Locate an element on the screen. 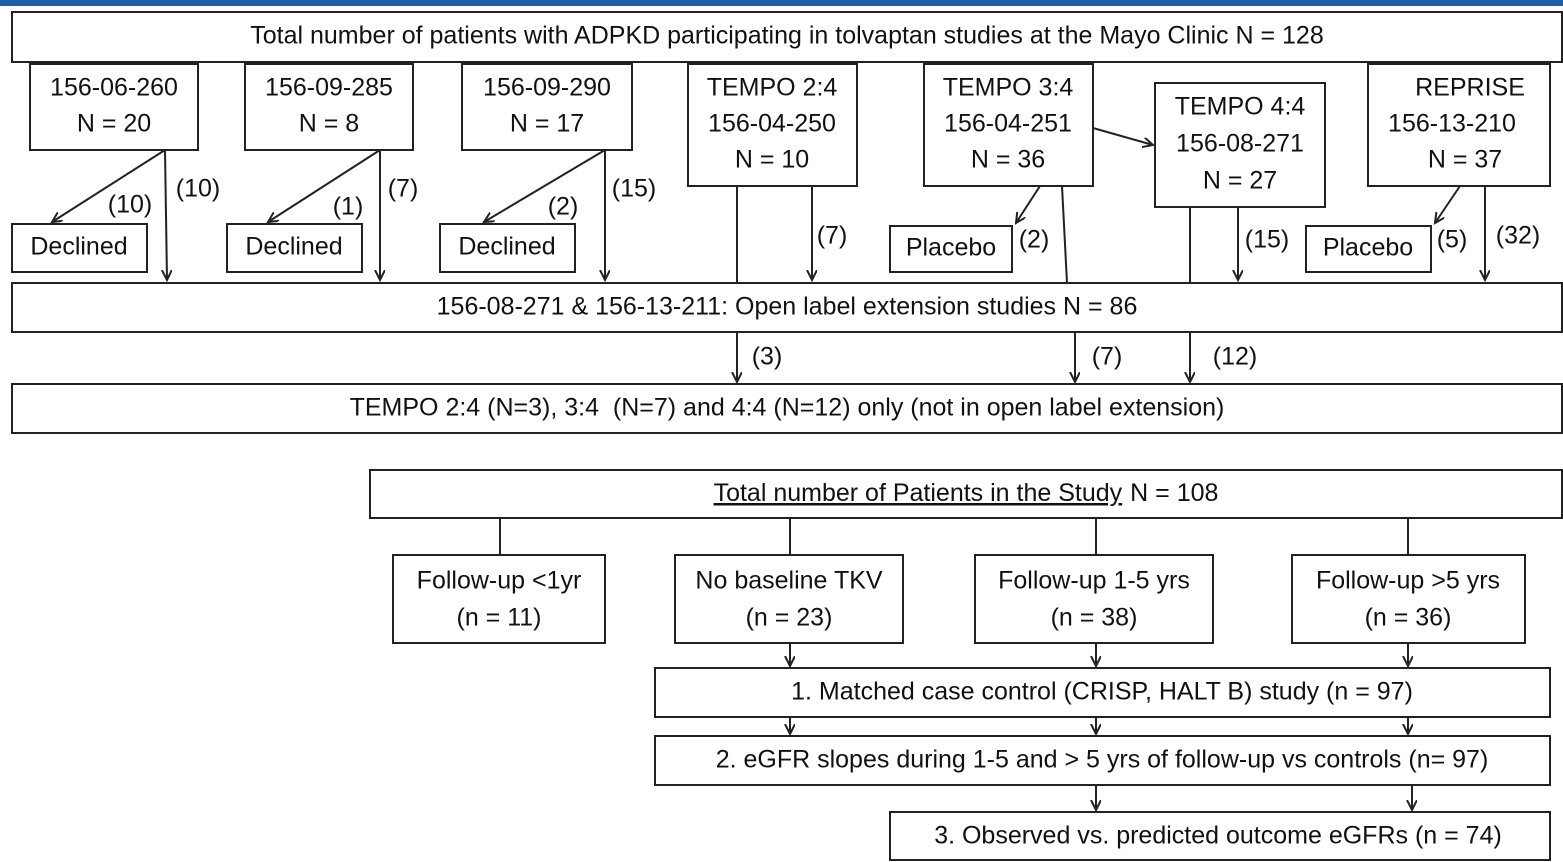 The height and width of the screenshot is (862, 1563). study-line: 156-09-285 is located at coordinates (329, 88).